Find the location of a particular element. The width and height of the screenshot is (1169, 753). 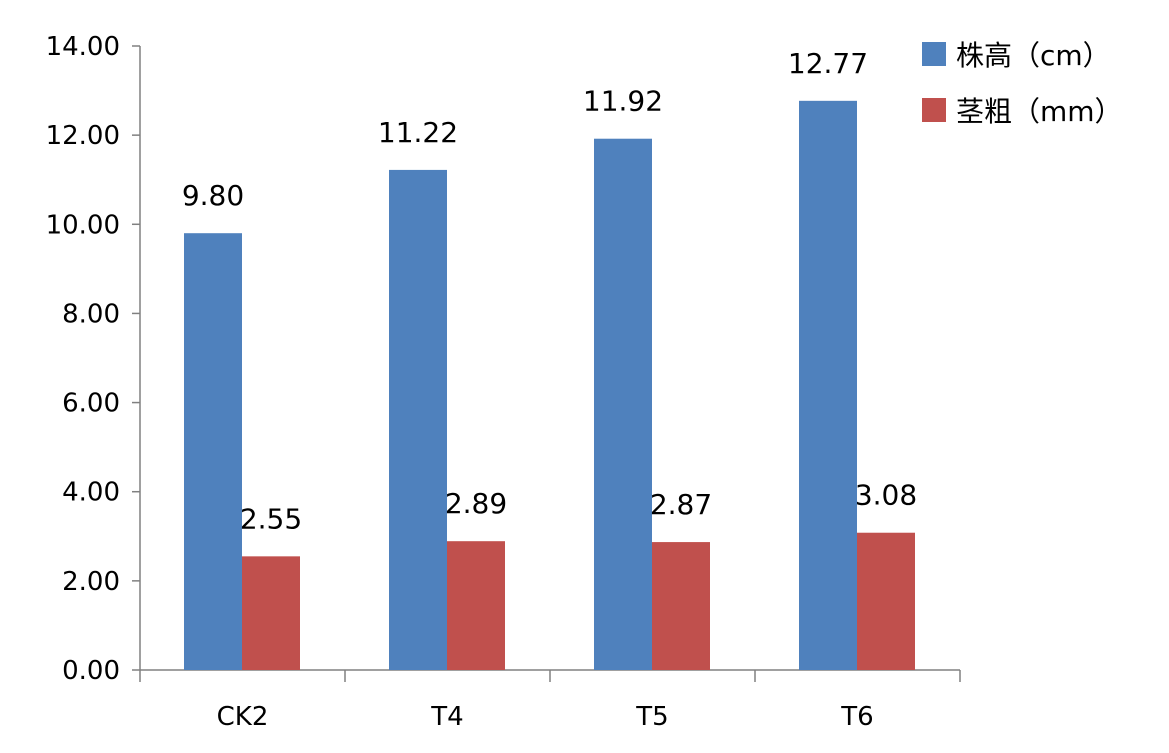

data-label: 2.55 is located at coordinates (271, 518).